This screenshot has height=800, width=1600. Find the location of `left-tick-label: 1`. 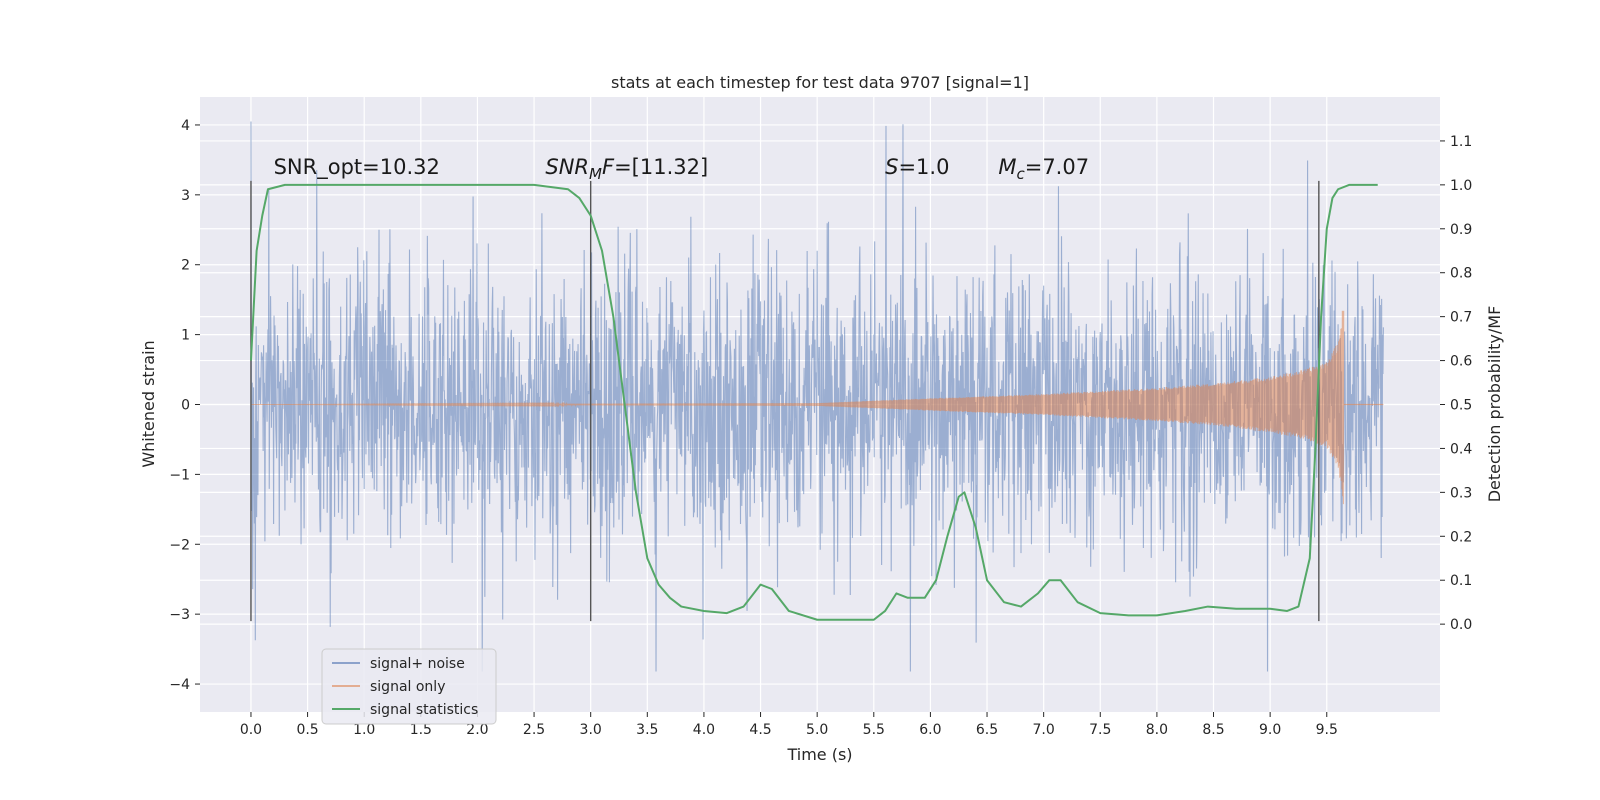

left-tick-label: 1 is located at coordinates (185, 336).